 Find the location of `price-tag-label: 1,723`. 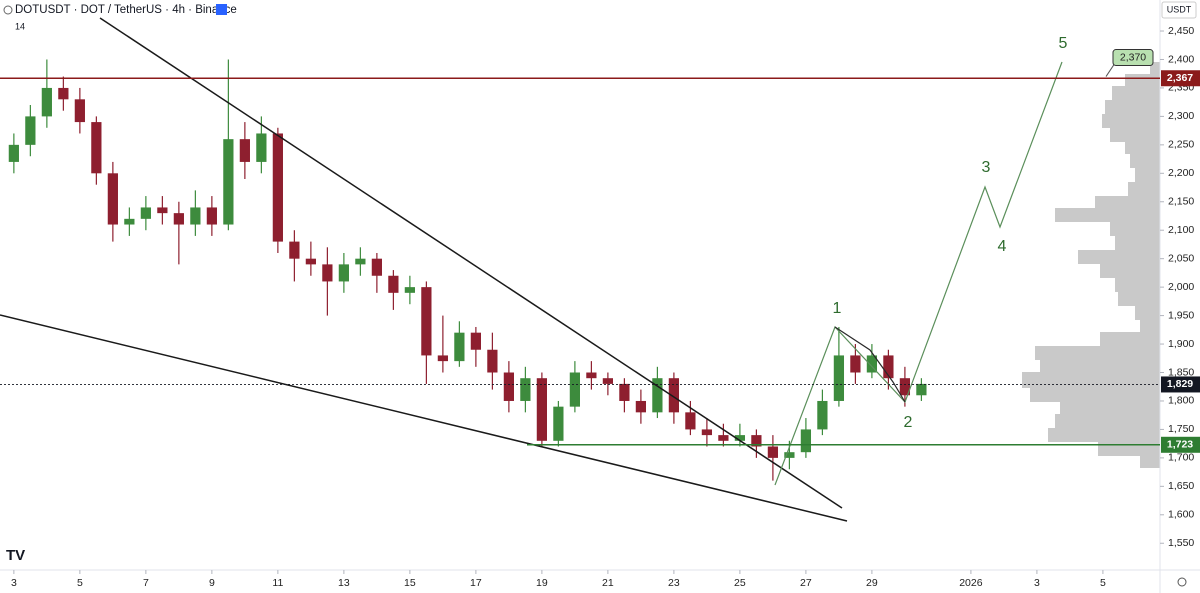

price-tag-label: 1,723 is located at coordinates (1180, 445).